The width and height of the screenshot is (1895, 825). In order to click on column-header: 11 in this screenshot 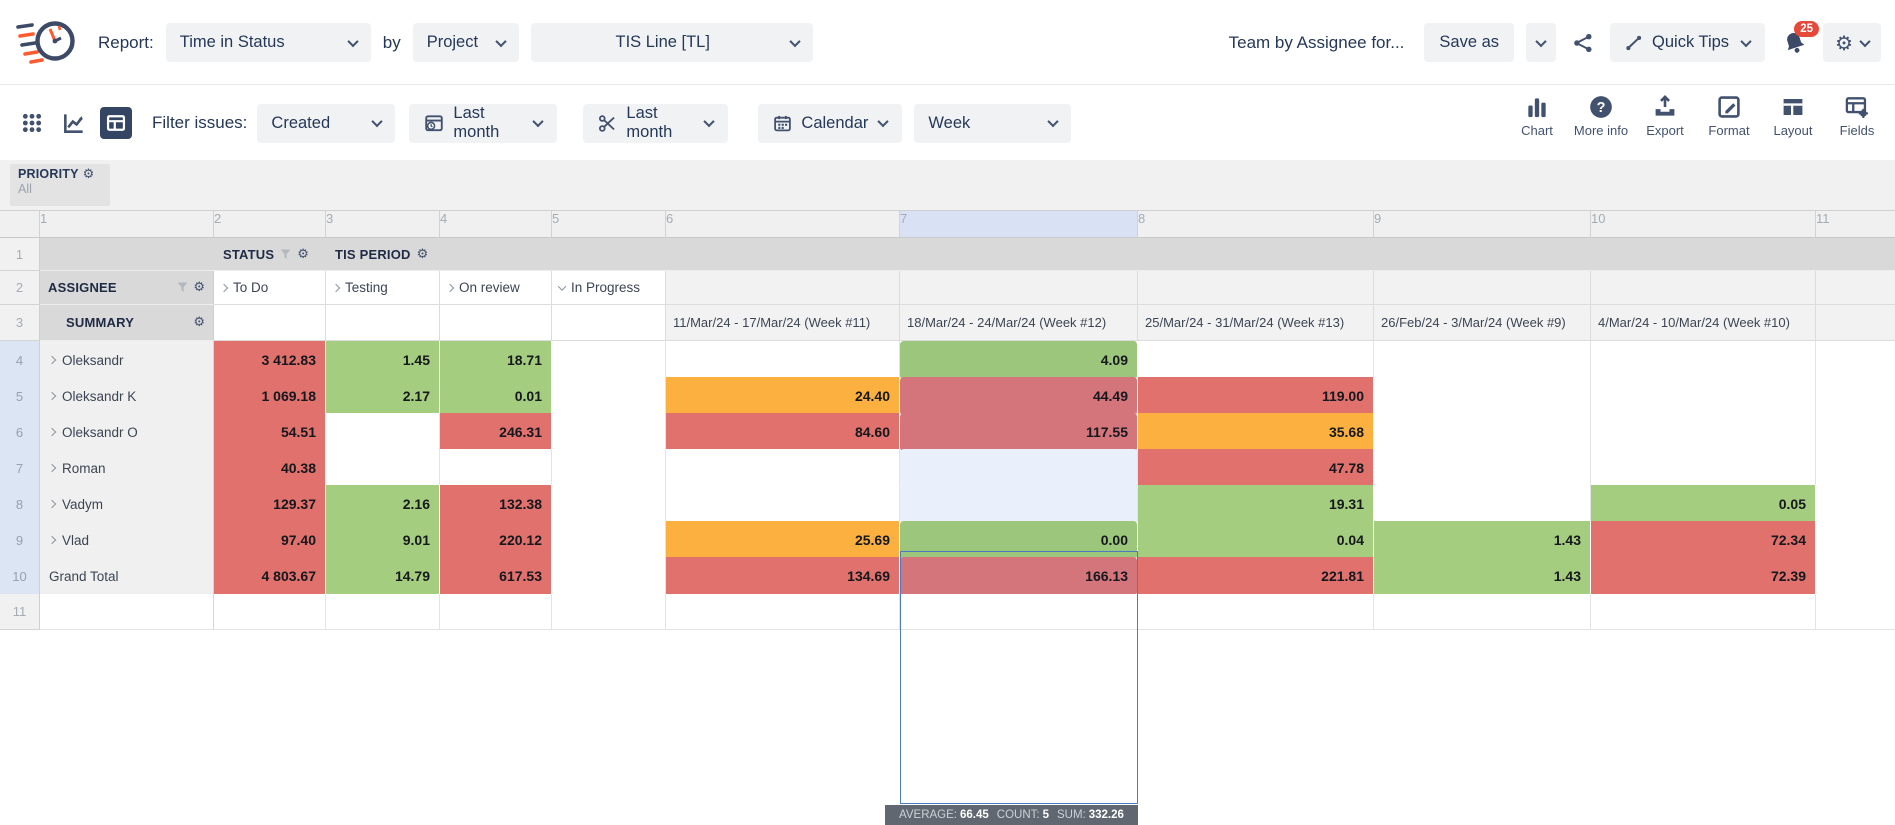, I will do `click(1855, 224)`.